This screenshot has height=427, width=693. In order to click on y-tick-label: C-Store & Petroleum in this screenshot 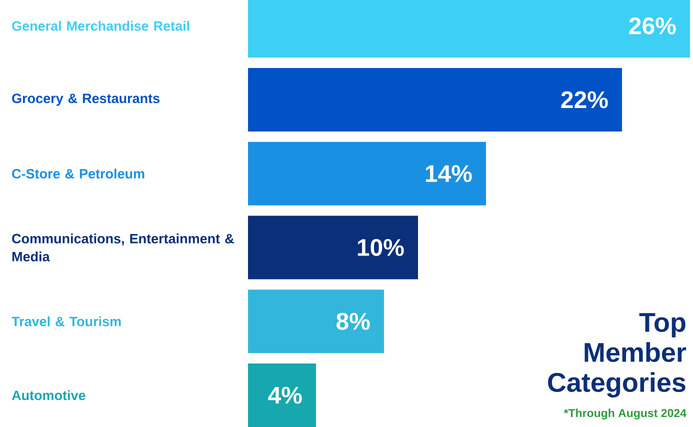, I will do `click(78, 173)`.